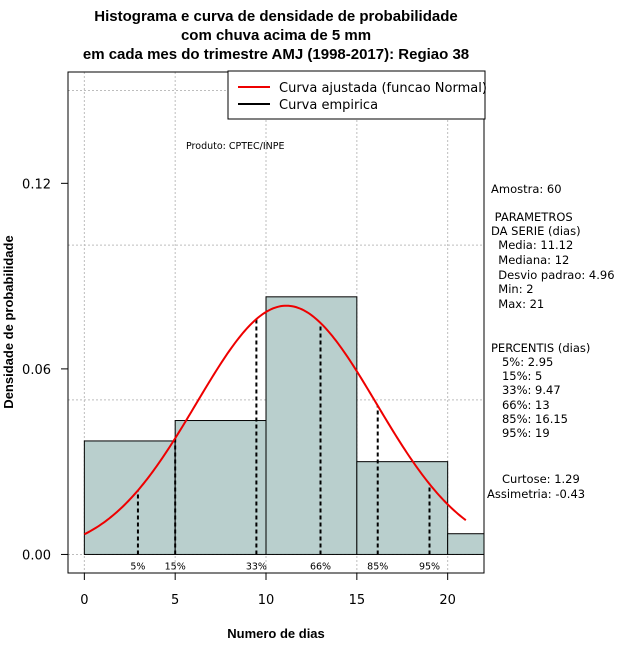  I want to click on stat-p15: 15%: 5, so click(516, 376).